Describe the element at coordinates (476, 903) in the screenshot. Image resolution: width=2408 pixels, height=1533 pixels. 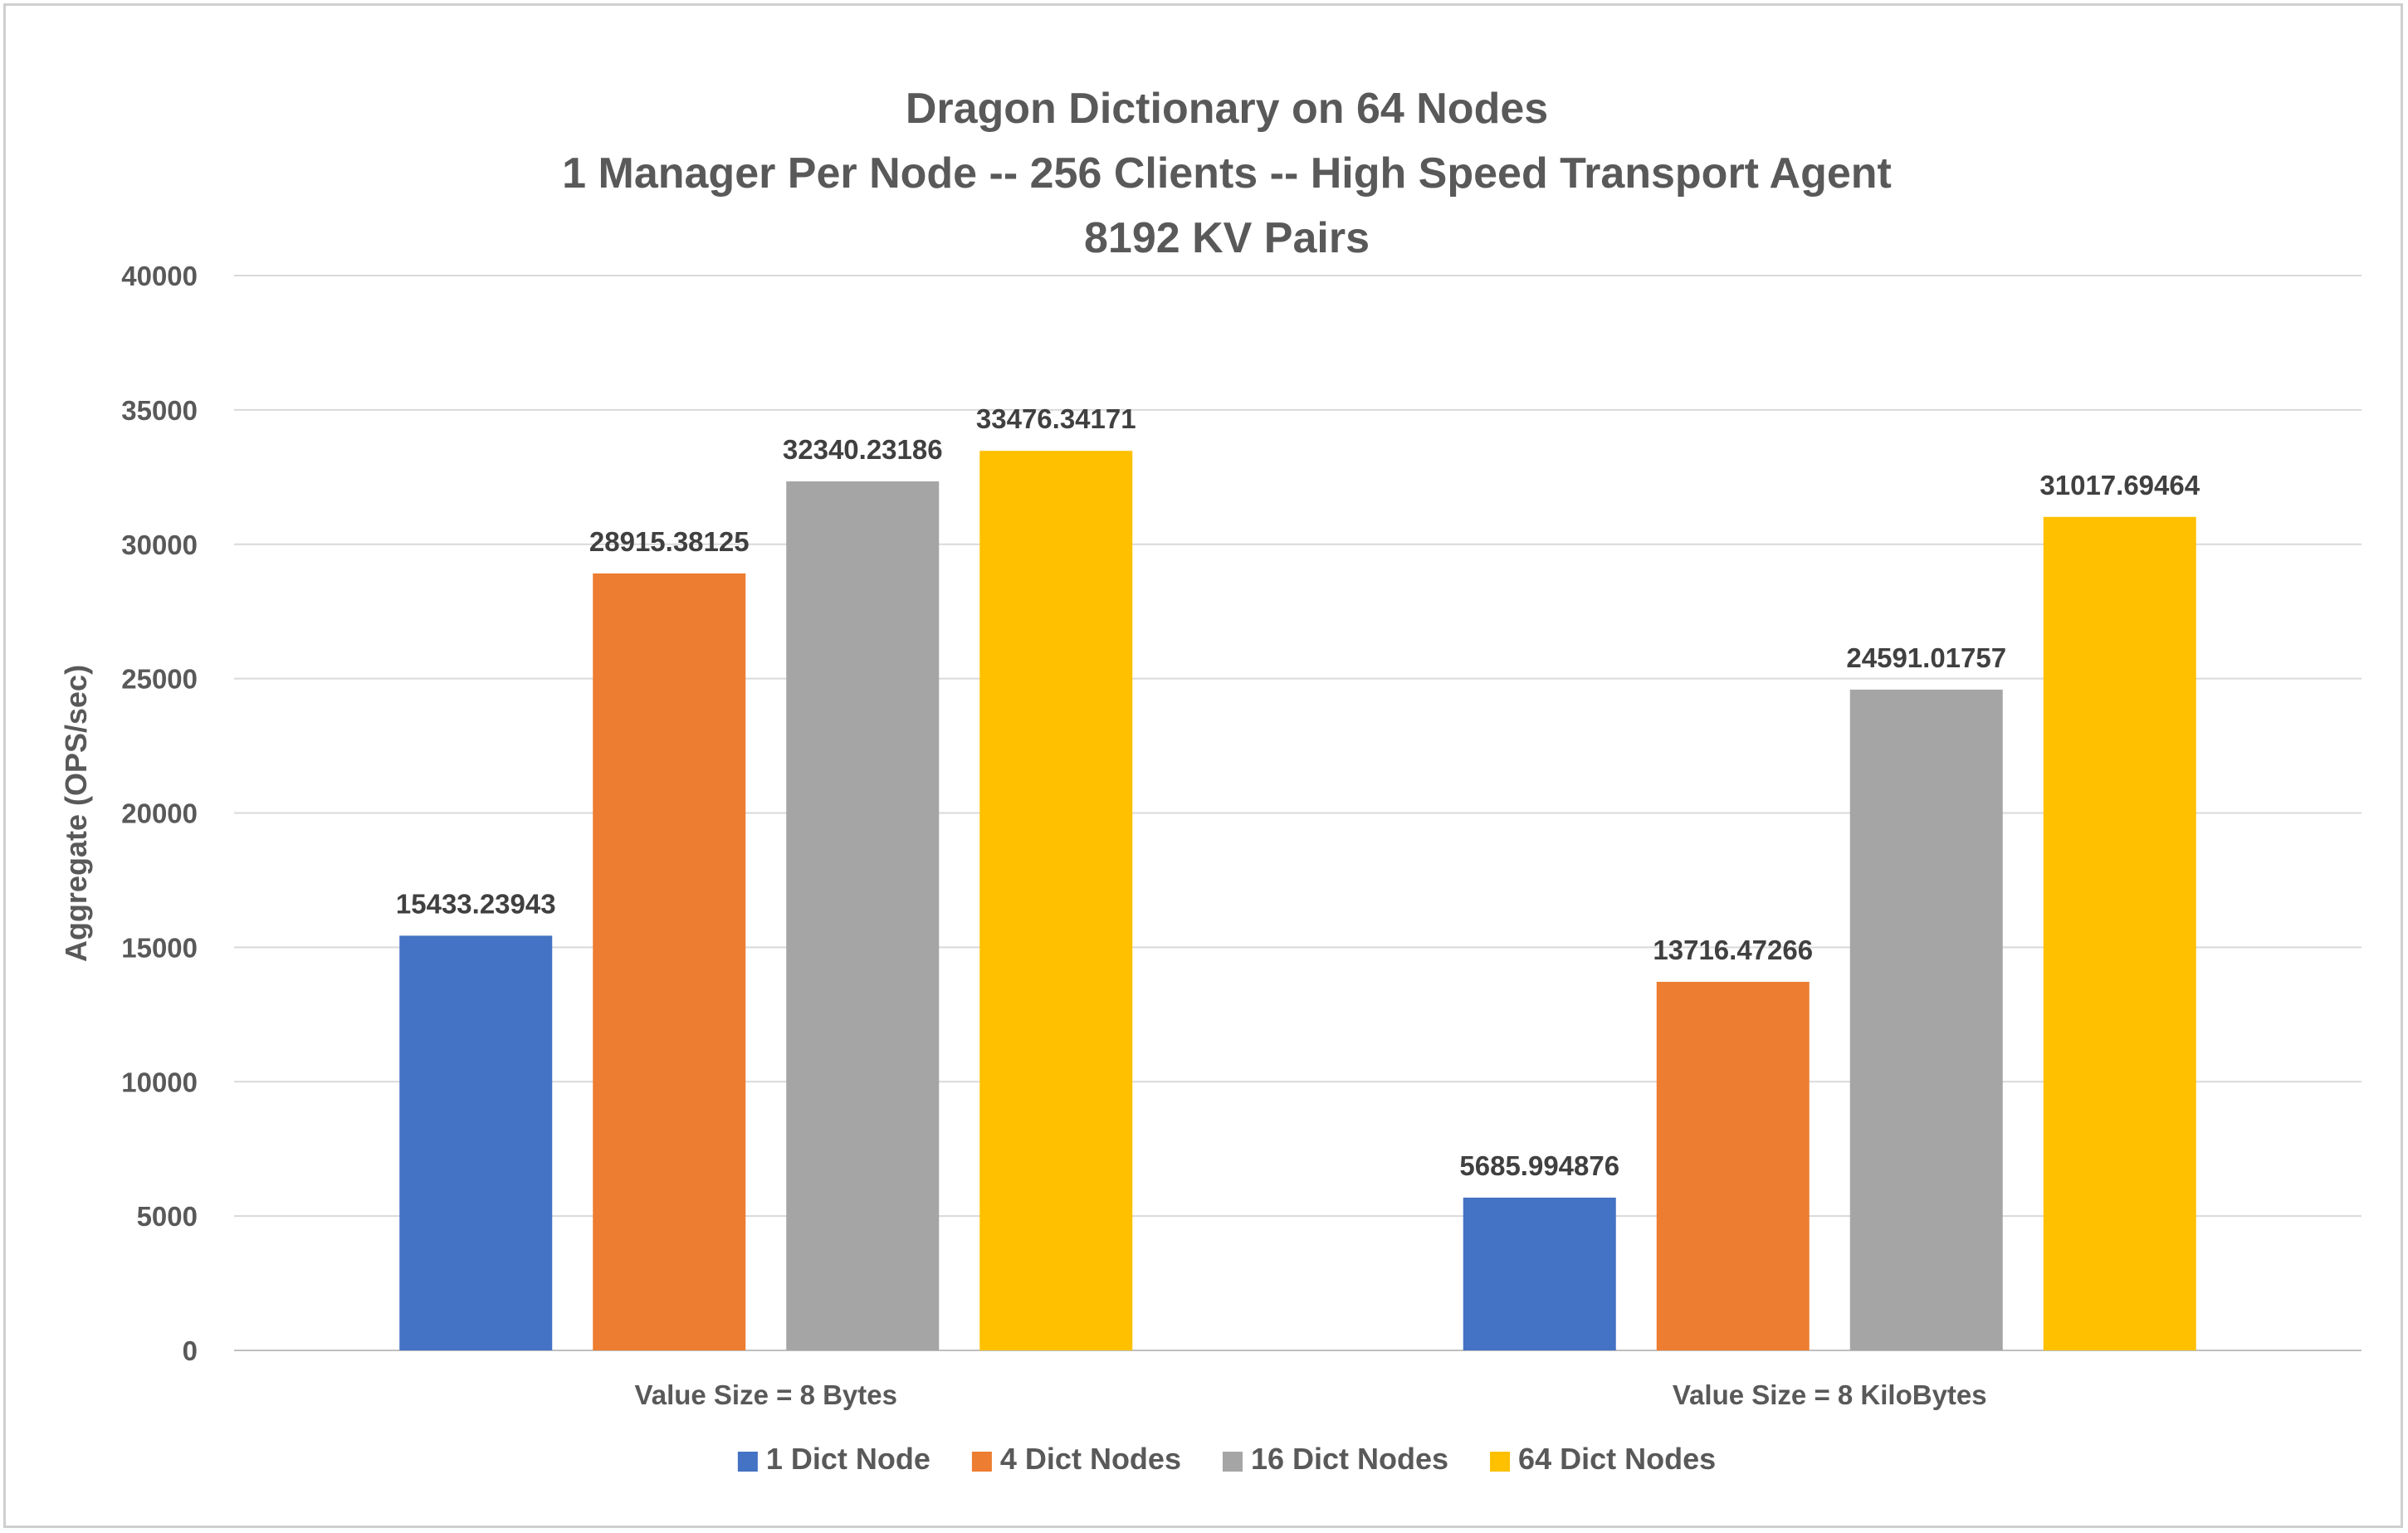
I see `data-label: 15433.23943` at that location.